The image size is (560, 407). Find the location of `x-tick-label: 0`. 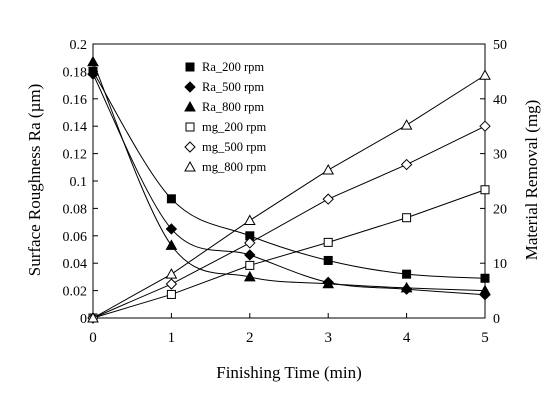

x-tick-label: 0 is located at coordinates (93, 338).